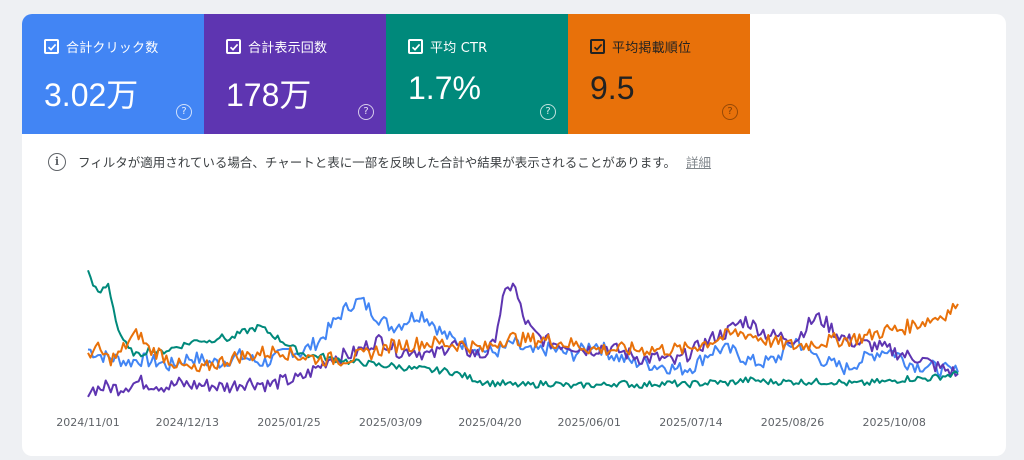 This screenshot has width=1024, height=460. Describe the element at coordinates (659, 74) in the screenshot. I see `metric-tile-position: 平均掲載順位 9.5 ?` at that location.